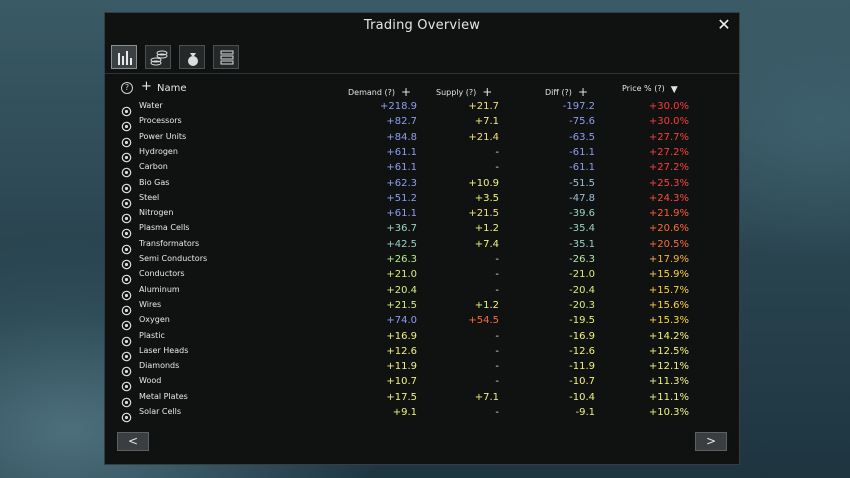  Describe the element at coordinates (126, 415) in the screenshot. I see `solar-cells-icon` at that location.